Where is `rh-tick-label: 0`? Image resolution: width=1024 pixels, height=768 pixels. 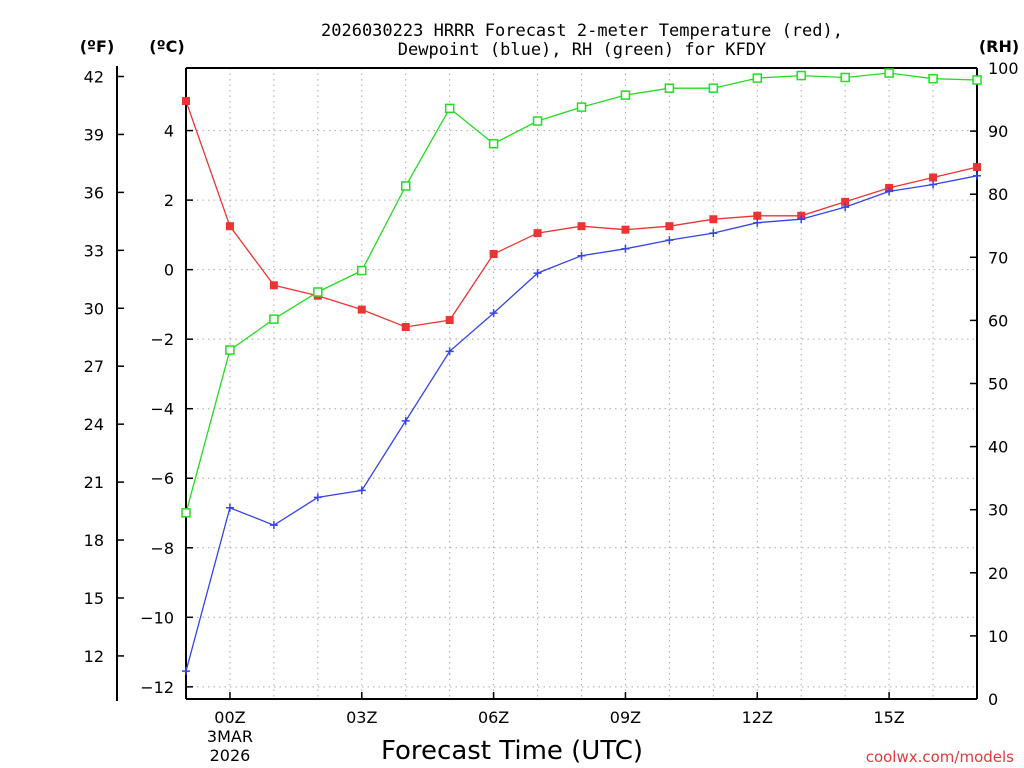
rh-tick-label: 0 is located at coordinates (993, 699).